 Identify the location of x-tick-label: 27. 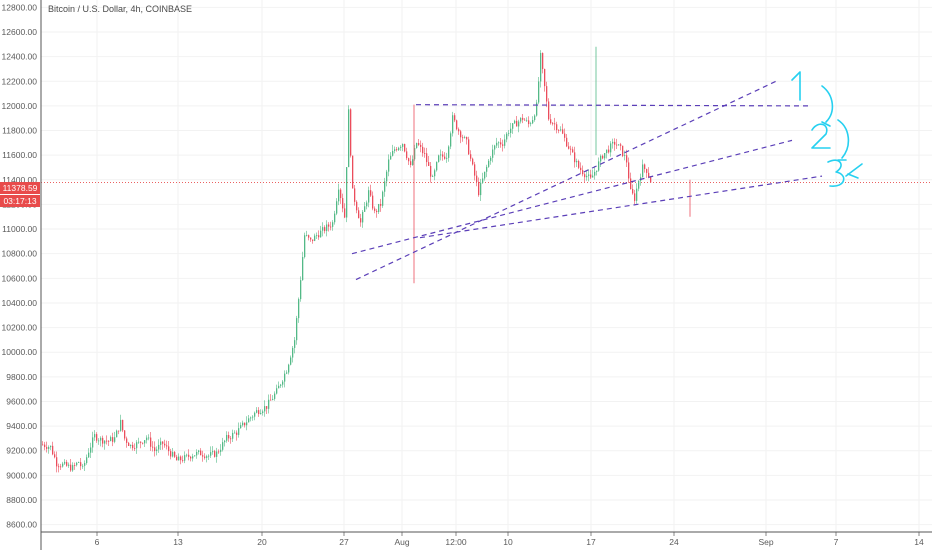
(344, 542).